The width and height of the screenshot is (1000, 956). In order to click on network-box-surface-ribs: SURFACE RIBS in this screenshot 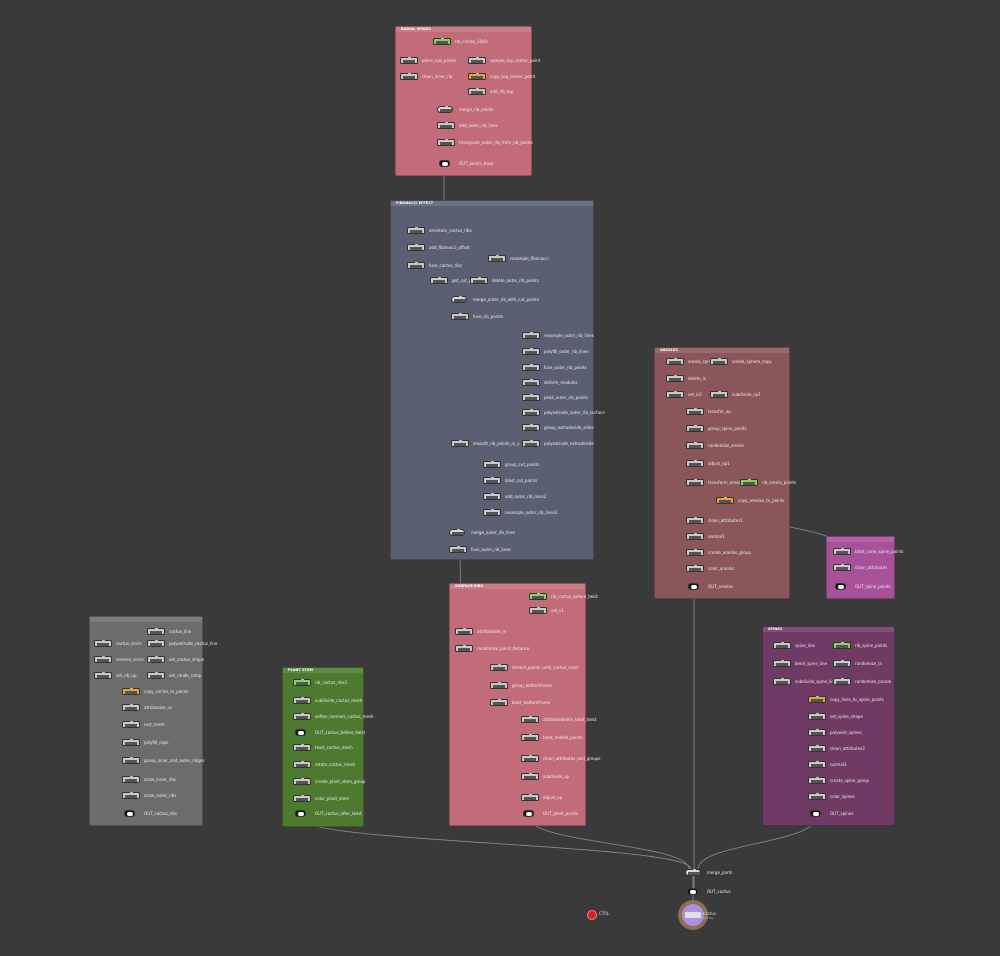, I will do `click(517, 704)`.